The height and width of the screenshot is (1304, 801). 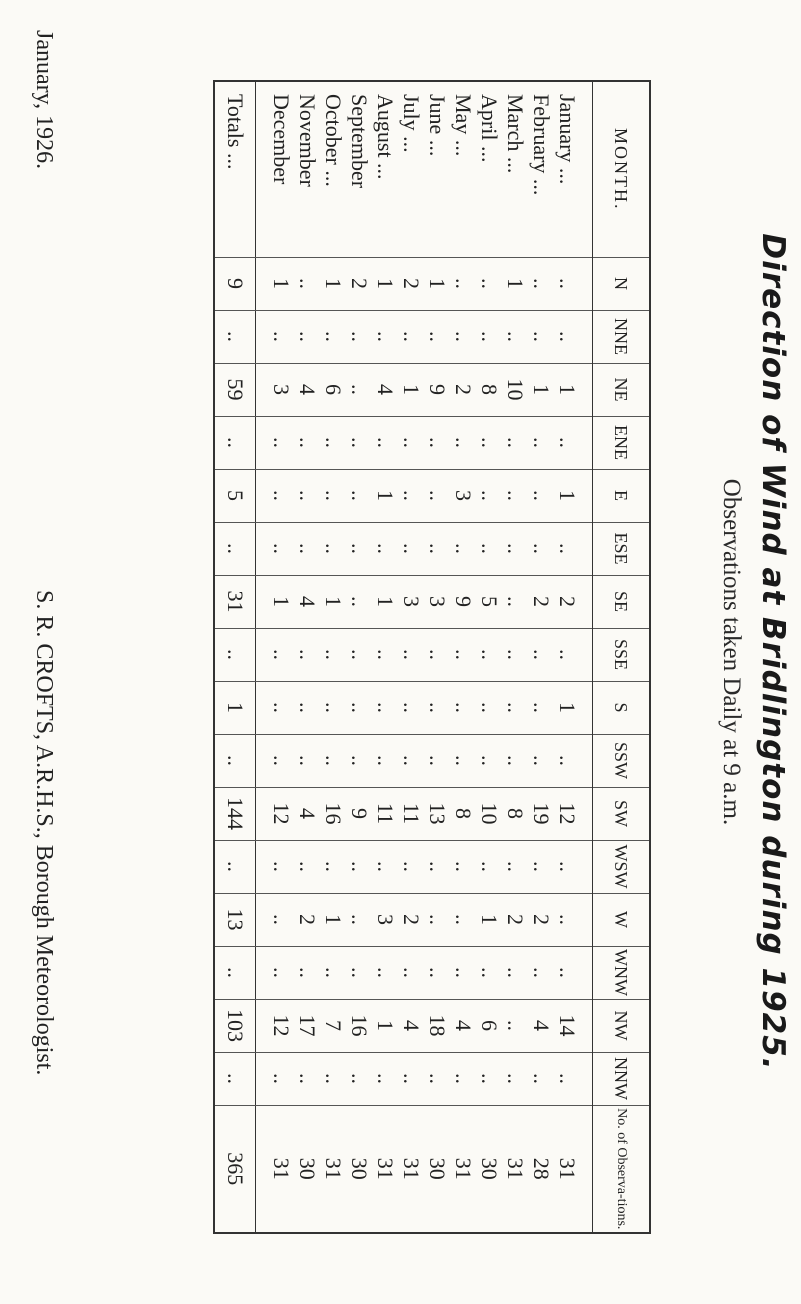 I want to click on total-value-cell: 144, so click(x=235, y=813).